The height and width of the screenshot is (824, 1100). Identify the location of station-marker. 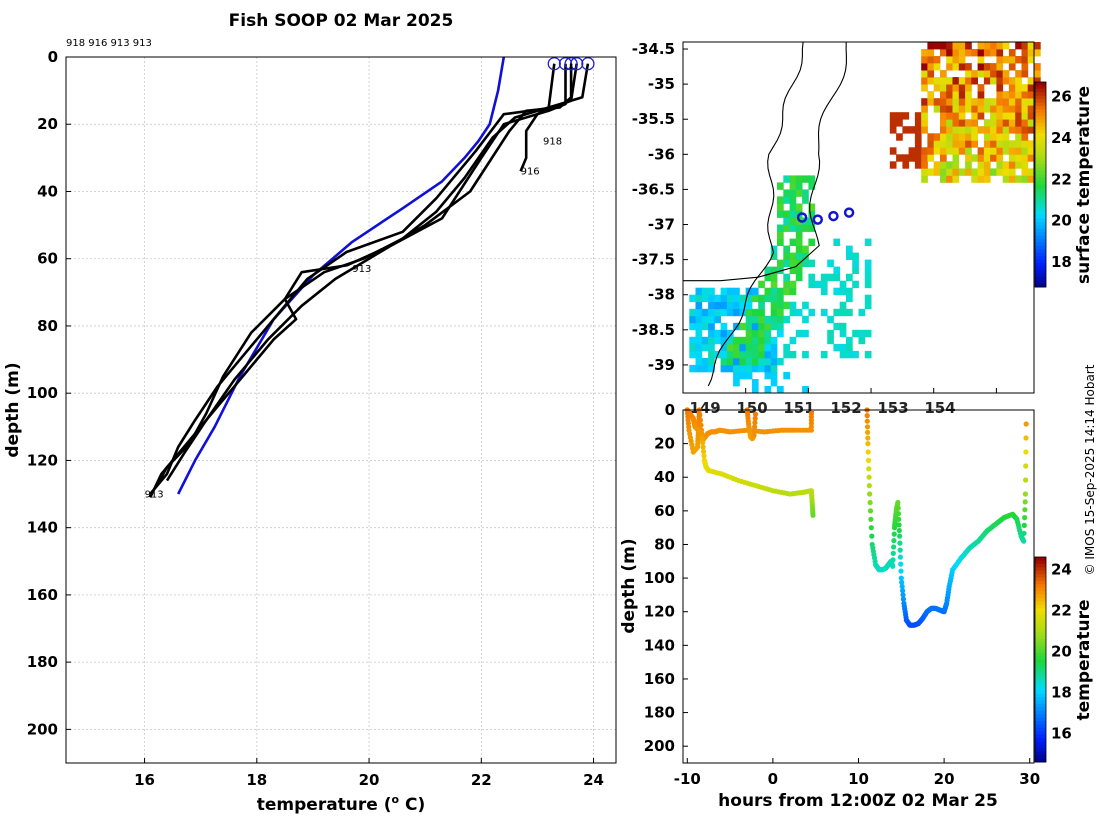
(833, 216).